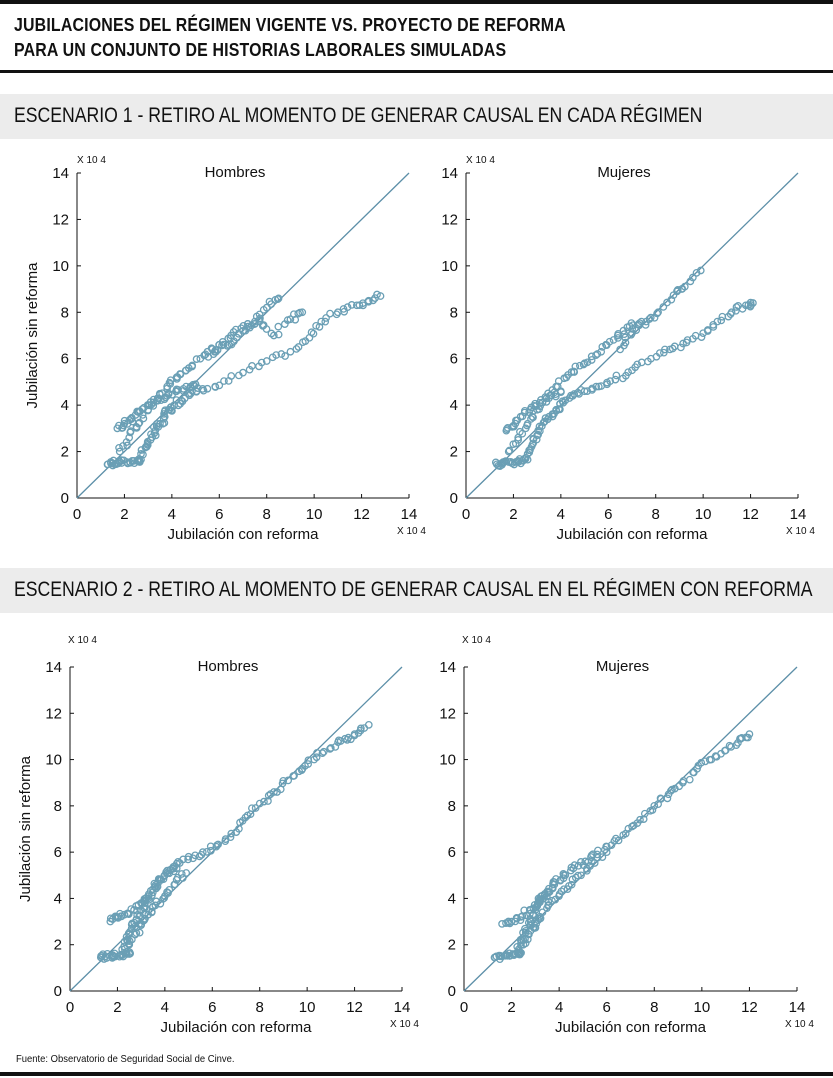  What do you see at coordinates (623, 172) in the screenshot?
I see `panel-title: Mujeres` at bounding box center [623, 172].